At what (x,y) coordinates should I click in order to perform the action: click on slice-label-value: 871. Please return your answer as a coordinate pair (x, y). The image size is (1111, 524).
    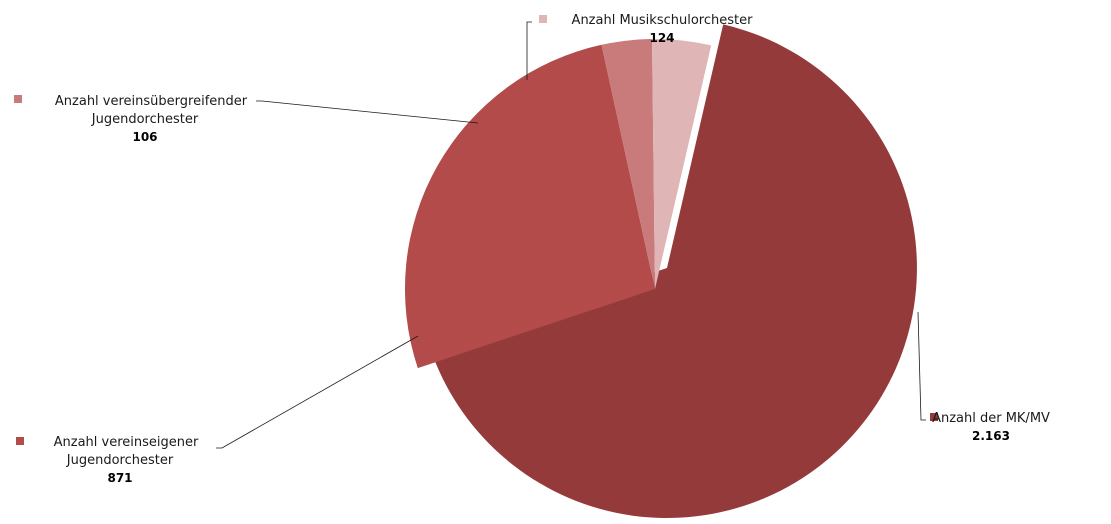
    Looking at the image, I should click on (119, 478).